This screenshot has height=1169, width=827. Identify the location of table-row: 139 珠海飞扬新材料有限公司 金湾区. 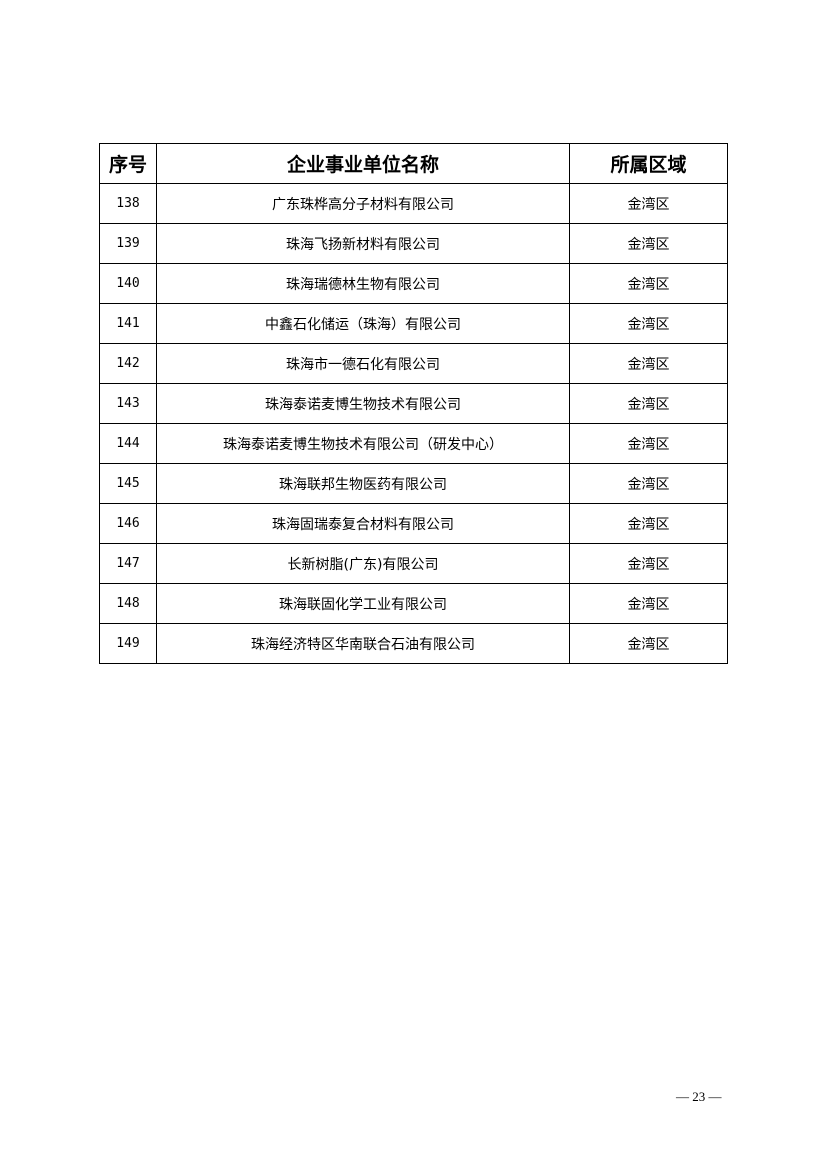
(413, 243).